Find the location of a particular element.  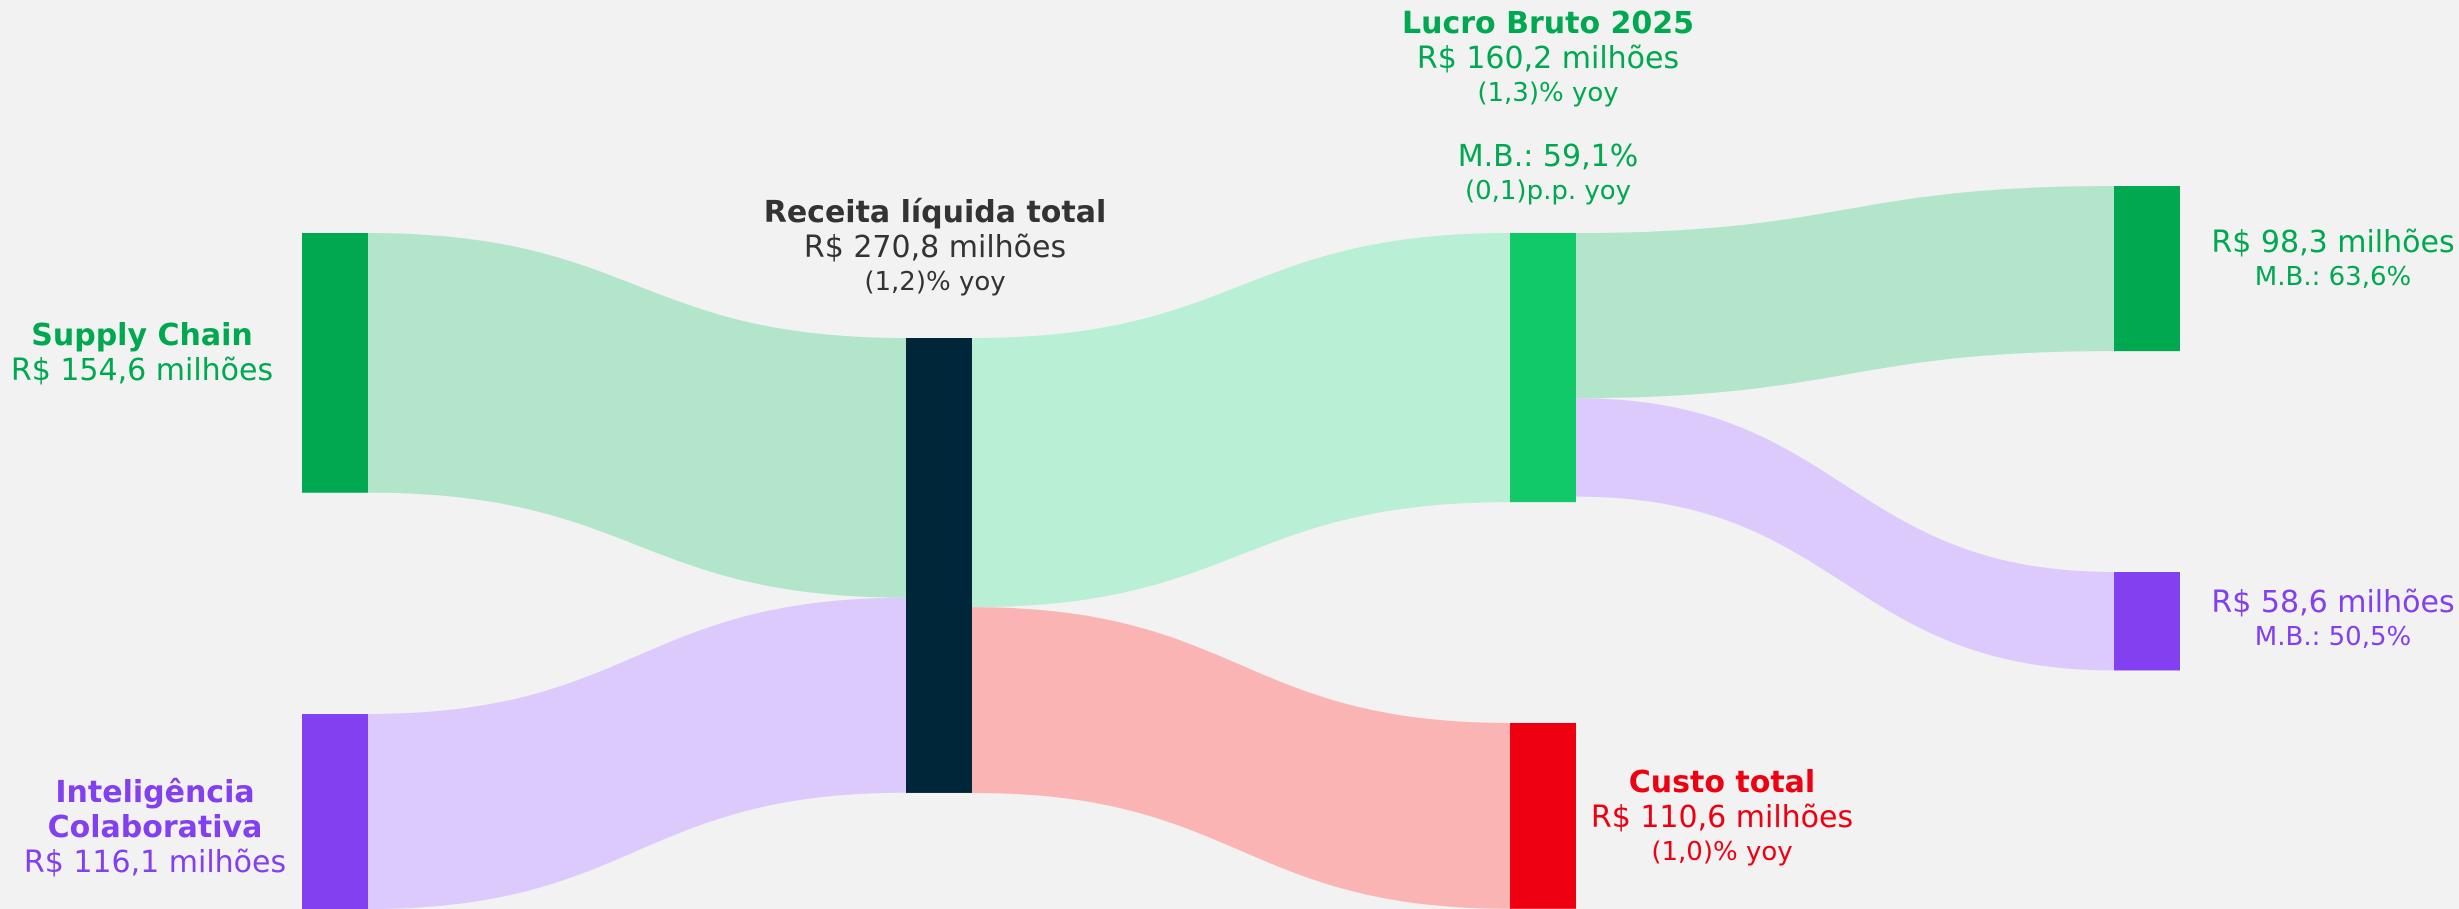

node-name: Lucro Bruto 2025 is located at coordinates (1548, 23).